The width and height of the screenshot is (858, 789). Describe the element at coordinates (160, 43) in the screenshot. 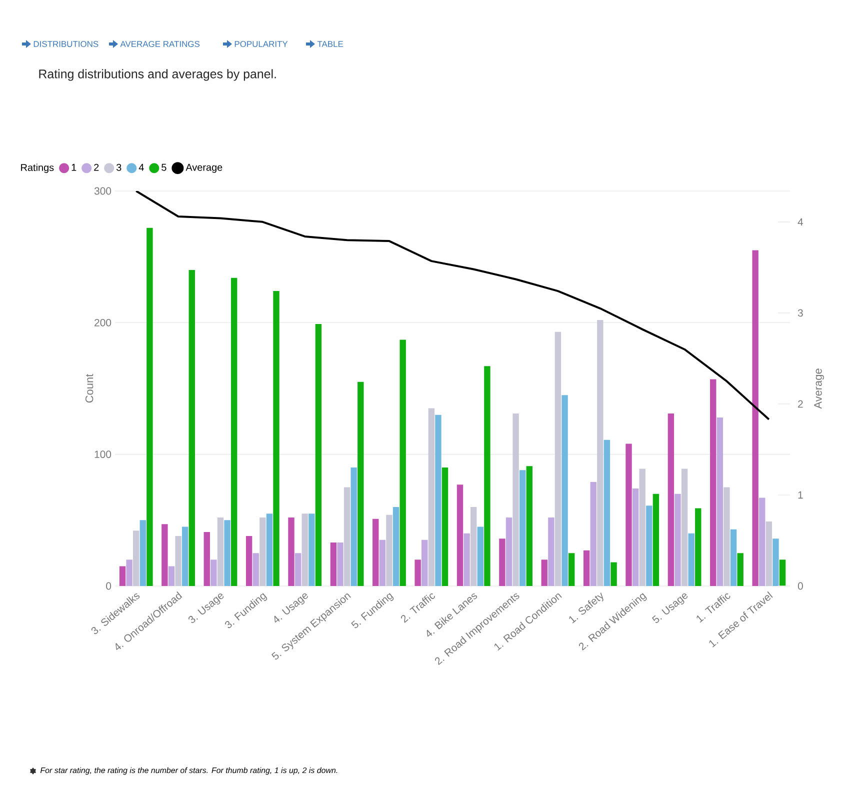

I see `text: AVERAGE RATINGS` at that location.